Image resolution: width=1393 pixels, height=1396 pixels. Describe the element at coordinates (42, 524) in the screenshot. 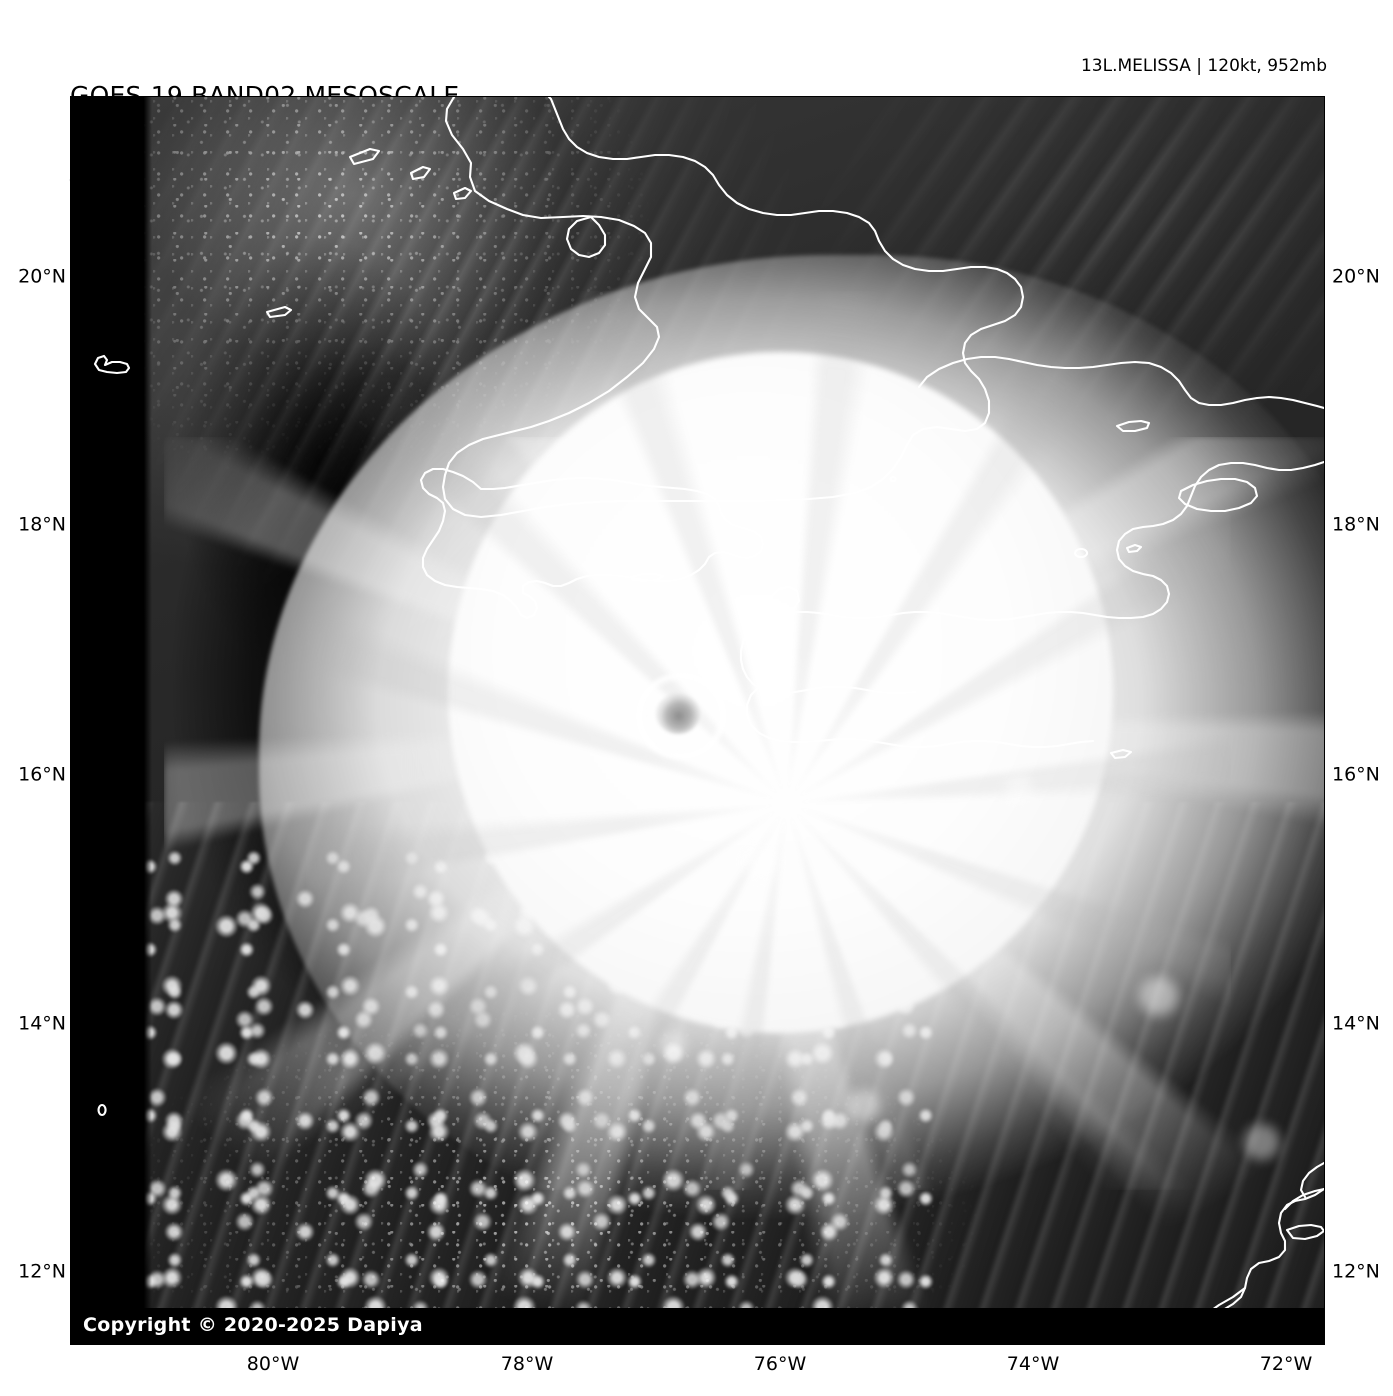

I see `lat-tick-left-18n: 18°N` at that location.